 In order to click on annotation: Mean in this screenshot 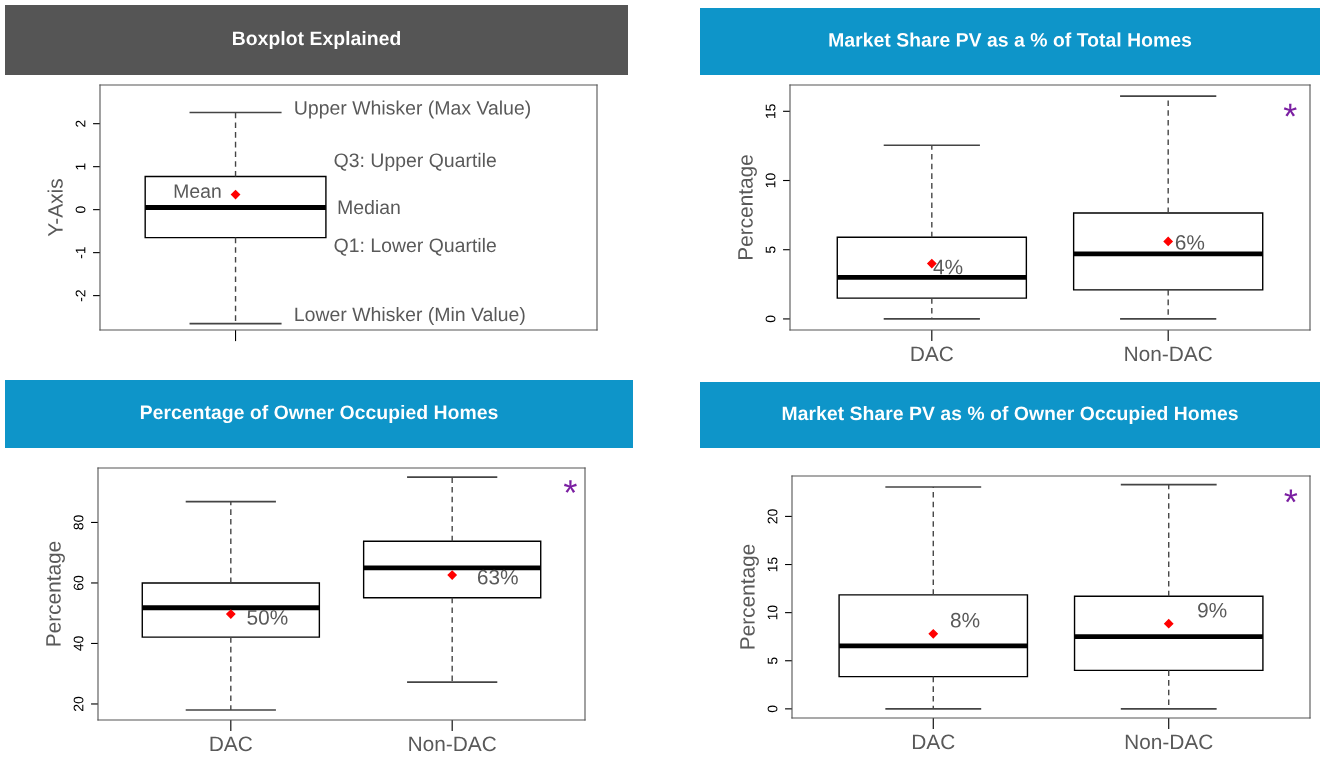, I will do `click(197, 191)`.